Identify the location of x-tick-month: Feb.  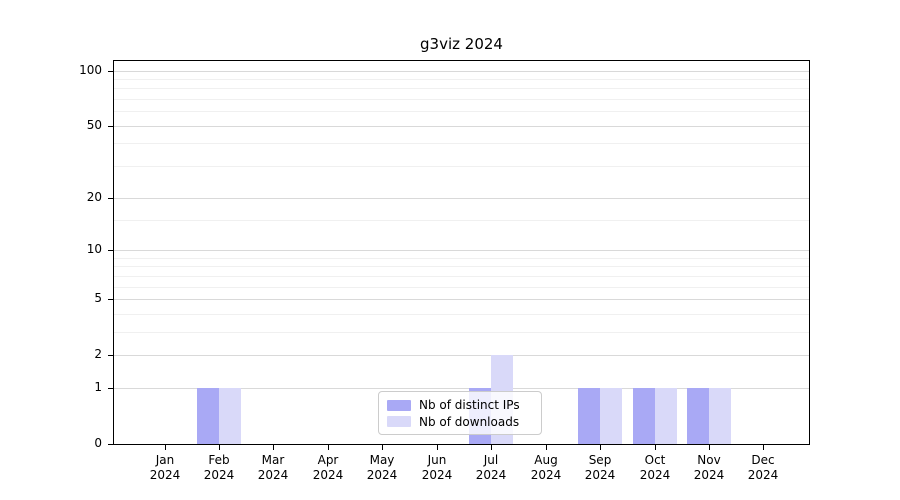
(219, 460).